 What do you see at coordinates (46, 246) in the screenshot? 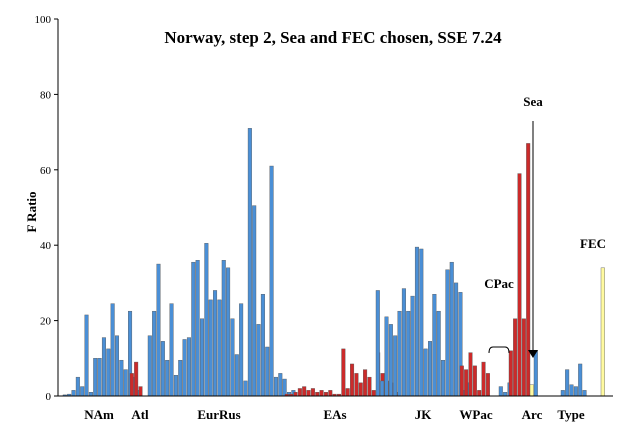
I see `y-tick-label: 40` at bounding box center [46, 246].